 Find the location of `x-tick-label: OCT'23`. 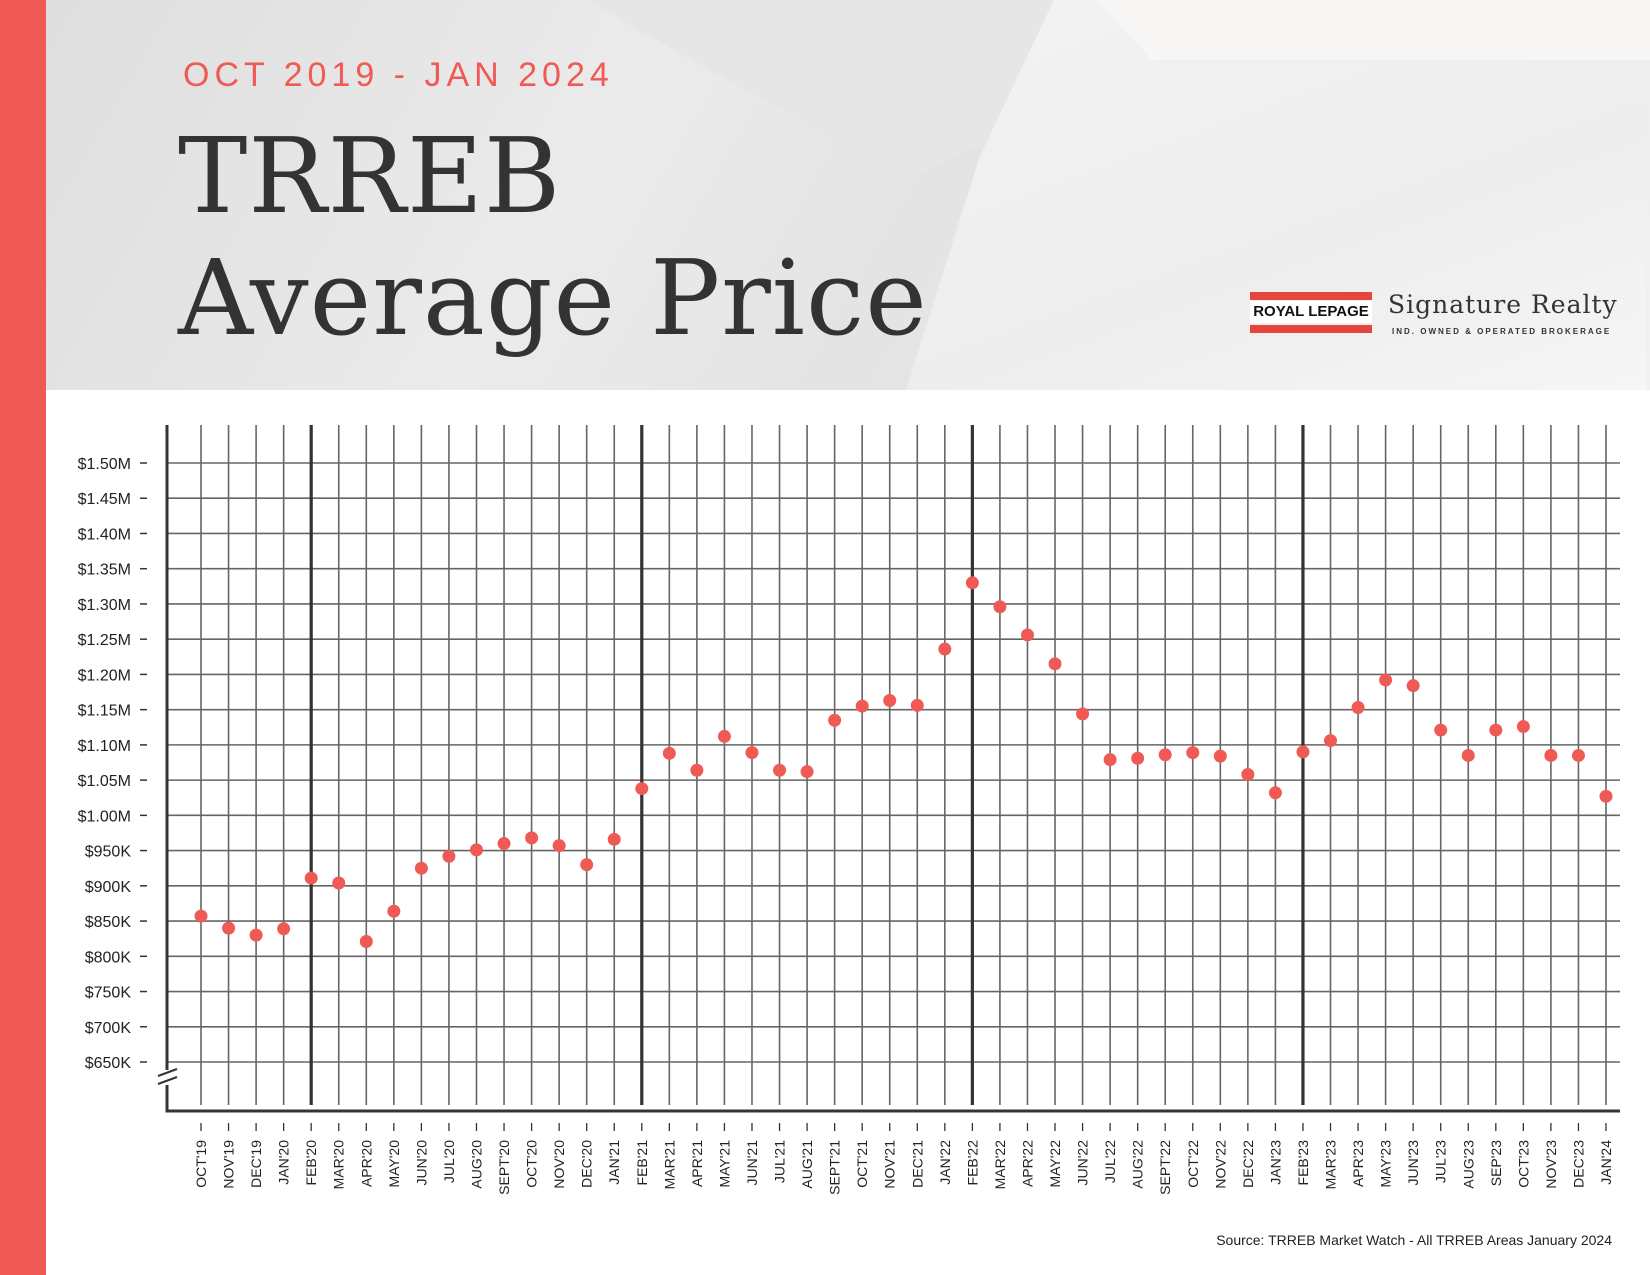

x-tick-label: OCT'23 is located at coordinates (1523, 1164).